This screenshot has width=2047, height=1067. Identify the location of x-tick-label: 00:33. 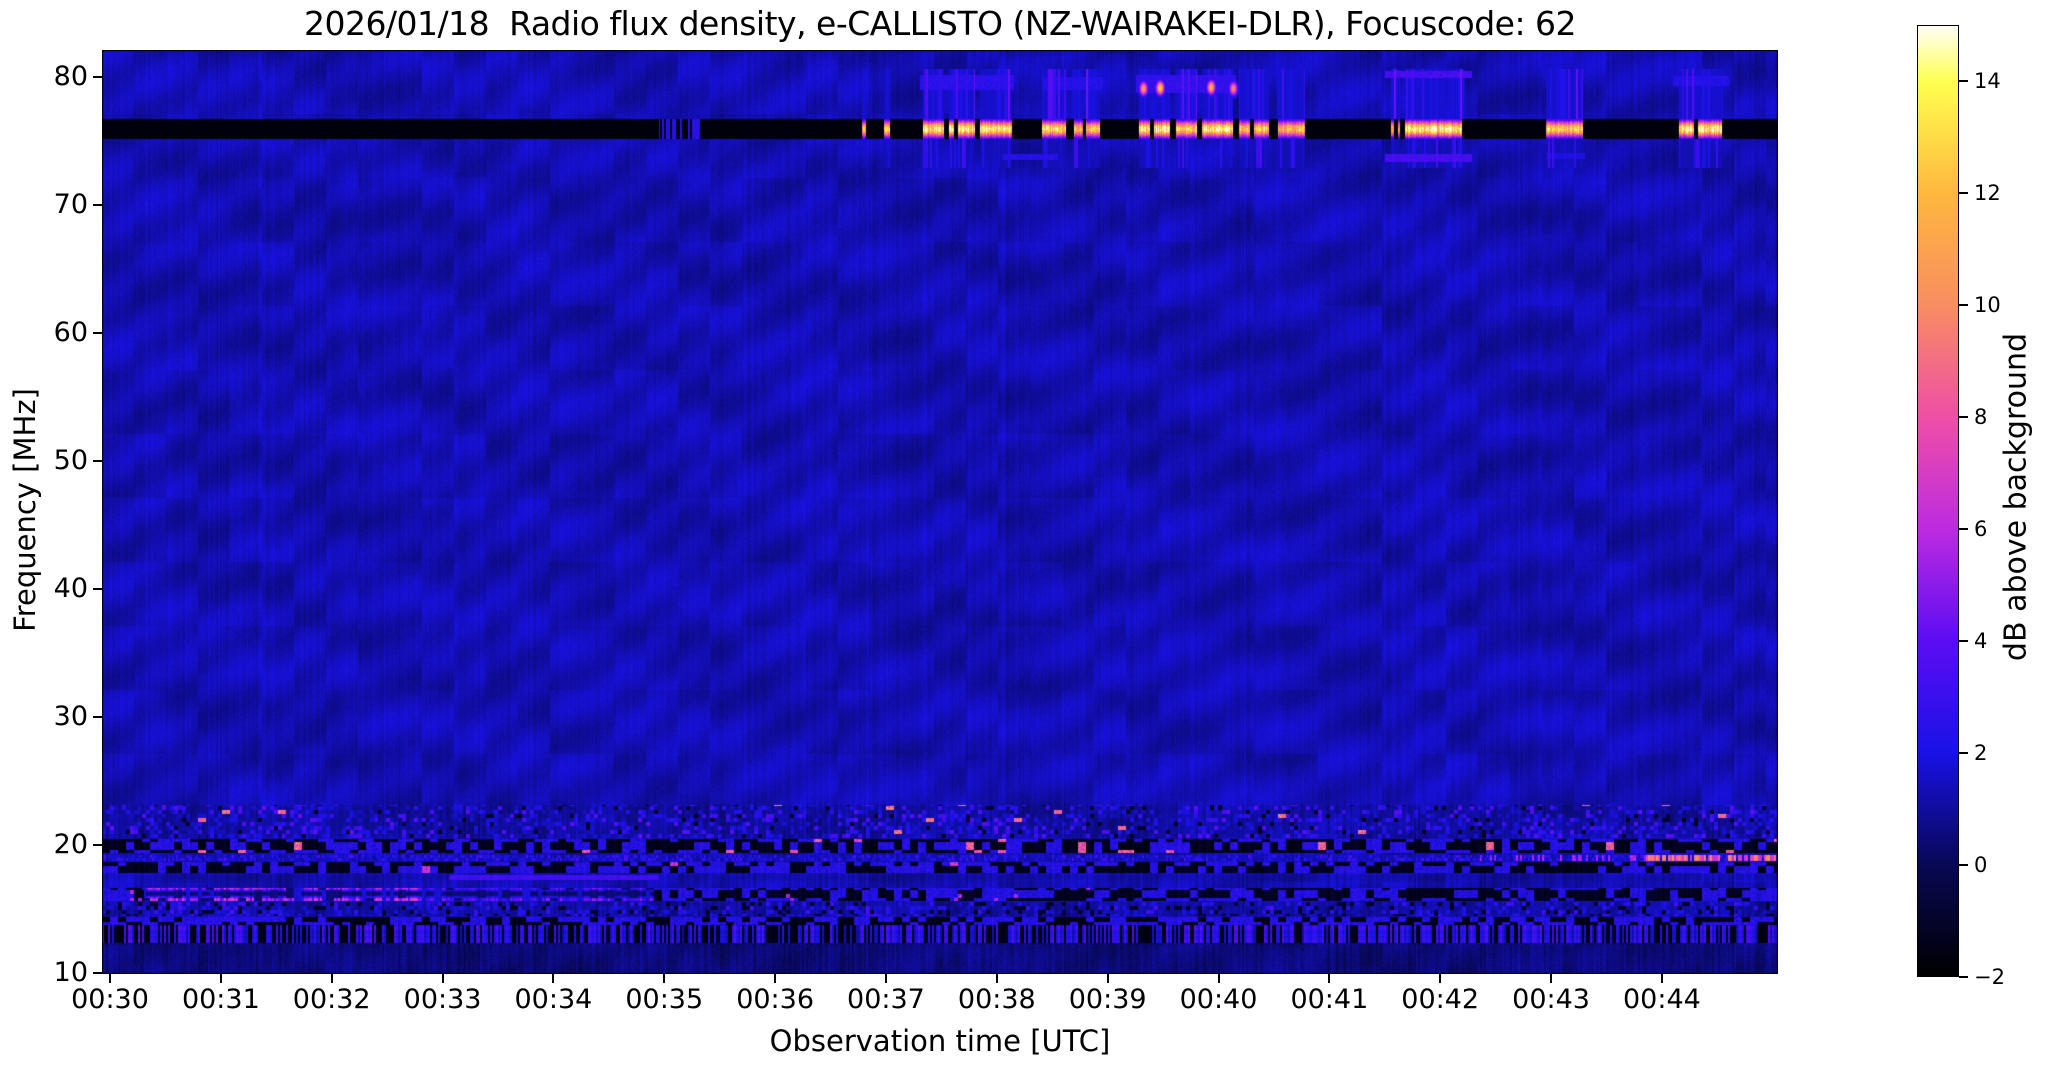
(442, 999).